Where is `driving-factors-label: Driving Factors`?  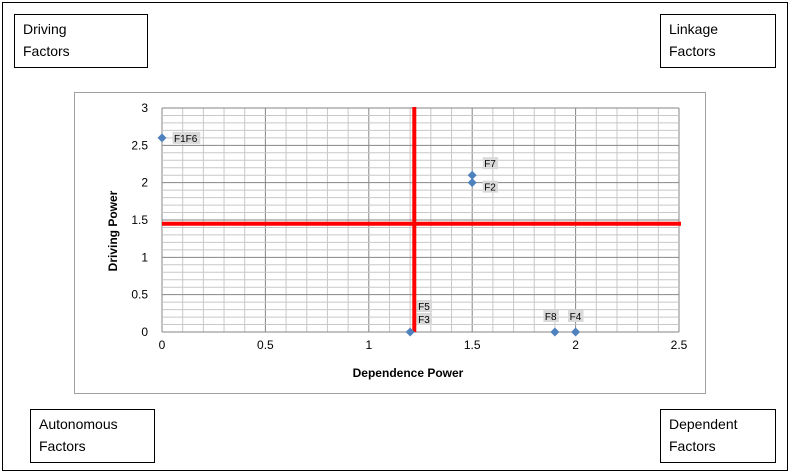 driving-factors-label: Driving Factors is located at coordinates (81, 41).